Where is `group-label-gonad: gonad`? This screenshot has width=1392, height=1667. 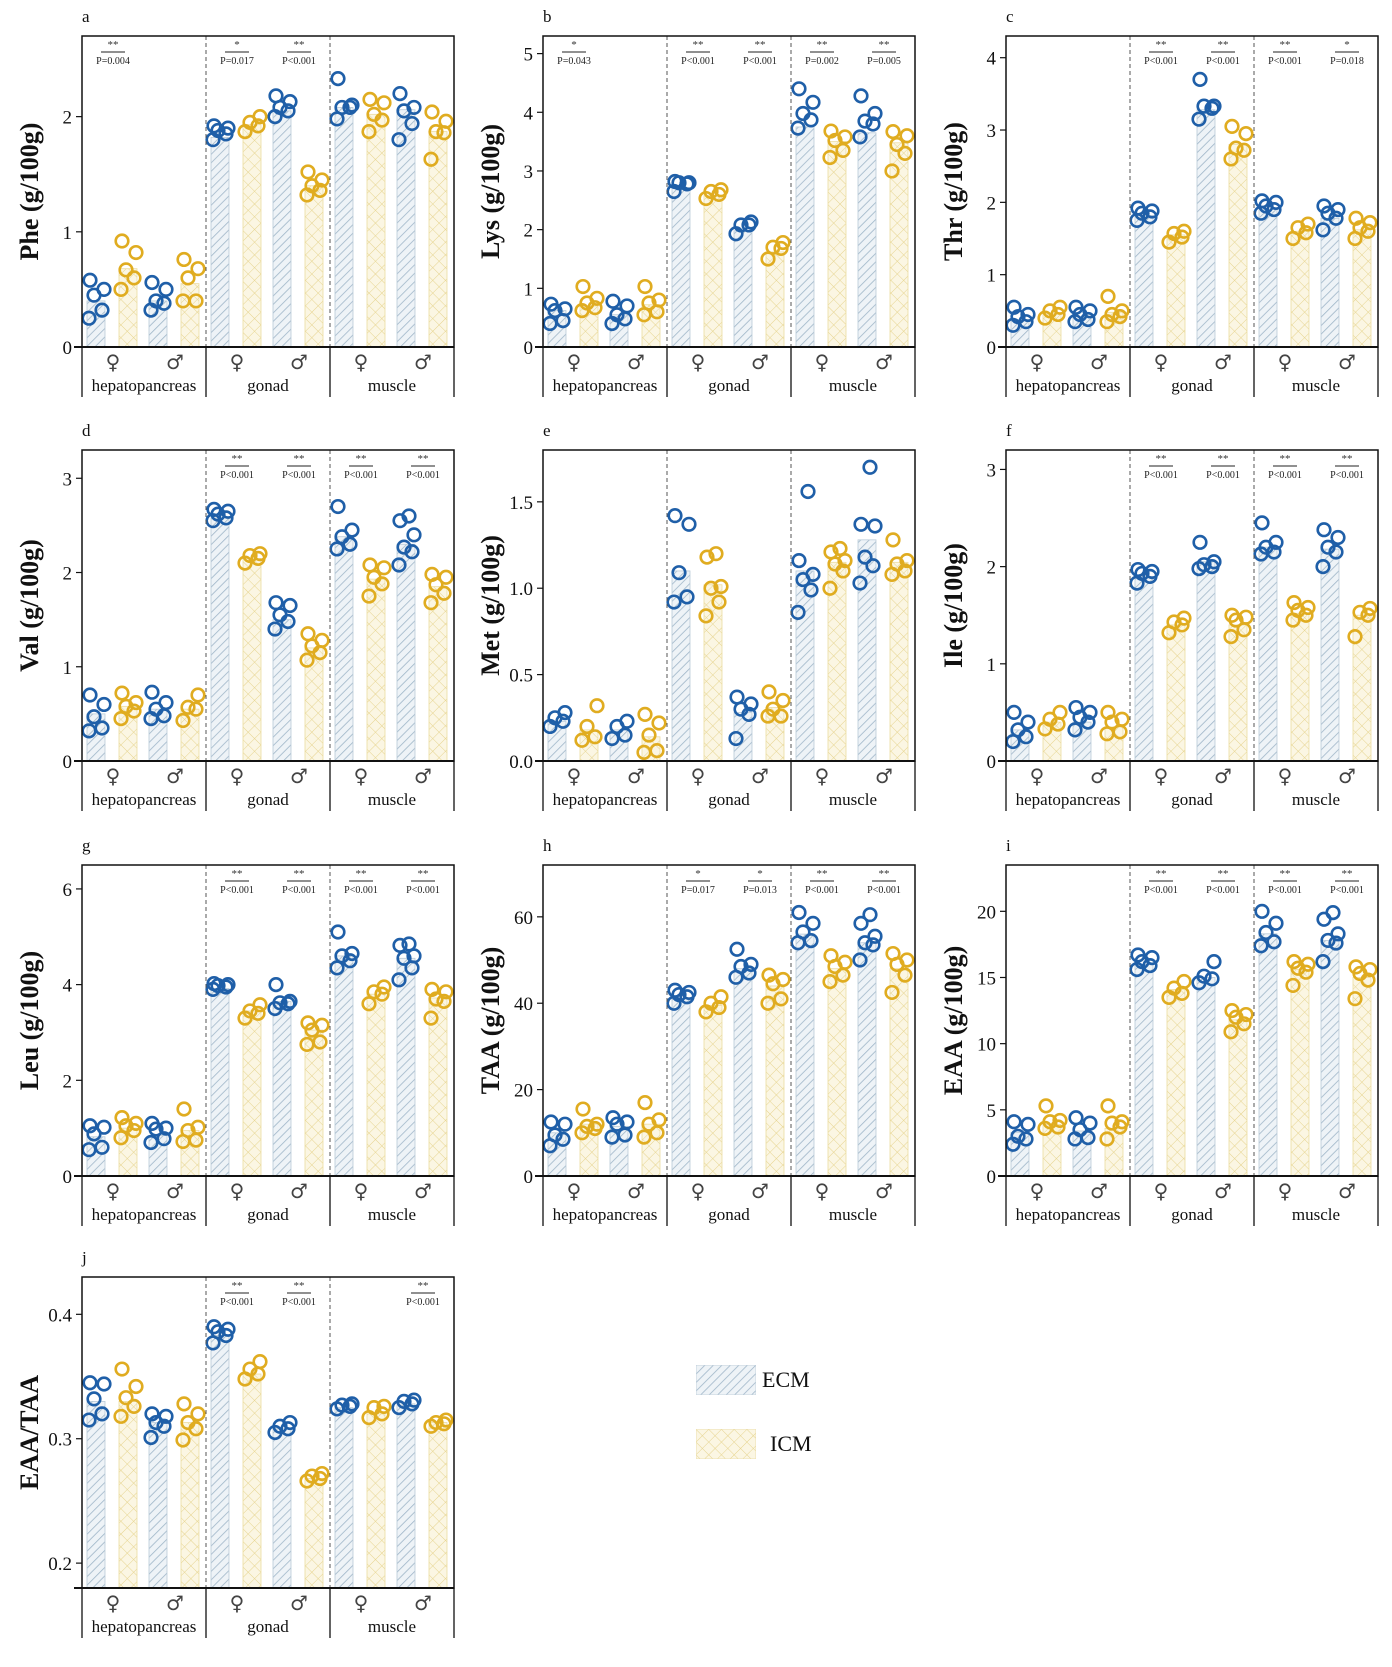 group-label-gonad: gonad is located at coordinates (729, 799).